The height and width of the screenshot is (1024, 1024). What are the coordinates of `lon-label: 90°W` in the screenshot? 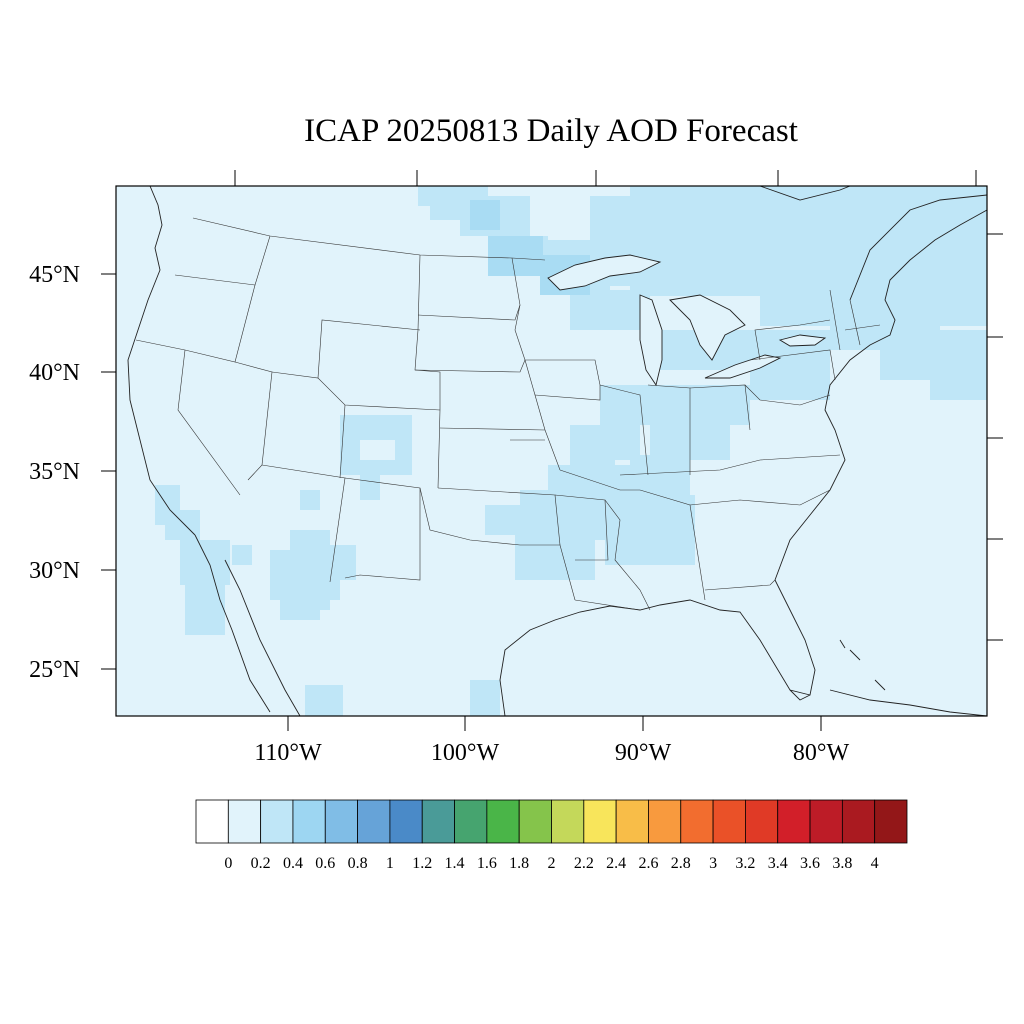 It's located at (643, 753).